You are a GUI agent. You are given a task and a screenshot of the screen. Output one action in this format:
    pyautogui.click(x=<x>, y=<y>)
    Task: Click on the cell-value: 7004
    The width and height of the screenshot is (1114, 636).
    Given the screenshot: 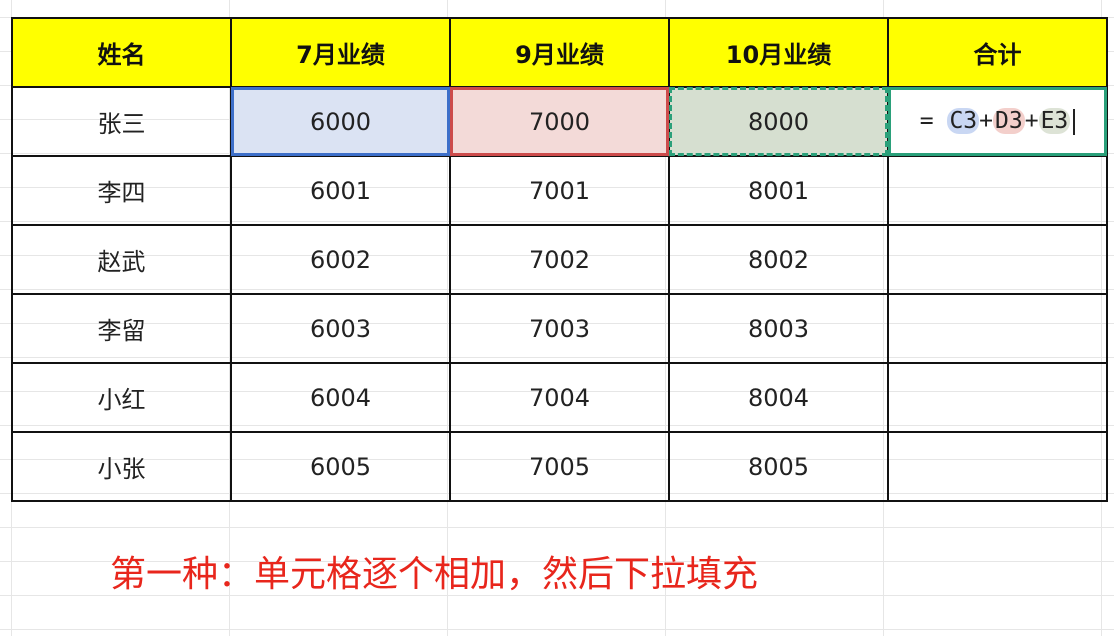 What is the action you would take?
    pyautogui.click(x=559, y=397)
    